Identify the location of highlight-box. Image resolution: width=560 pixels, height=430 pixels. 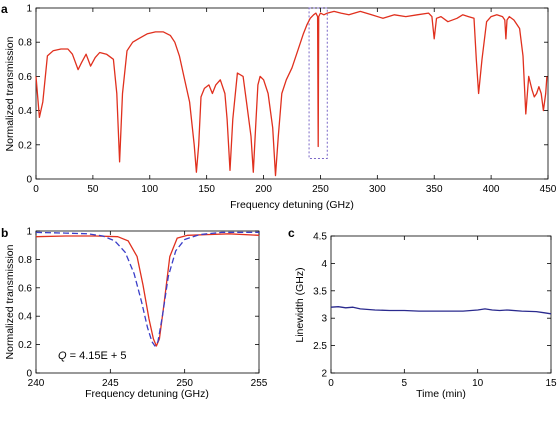
(318, 83).